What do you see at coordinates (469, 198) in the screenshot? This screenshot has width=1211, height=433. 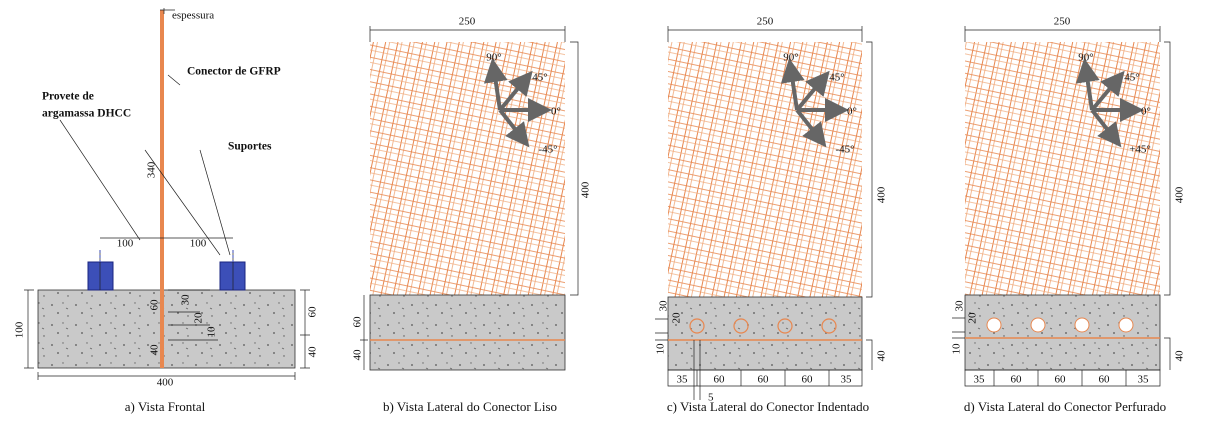 I see `panel-liso` at bounding box center [469, 198].